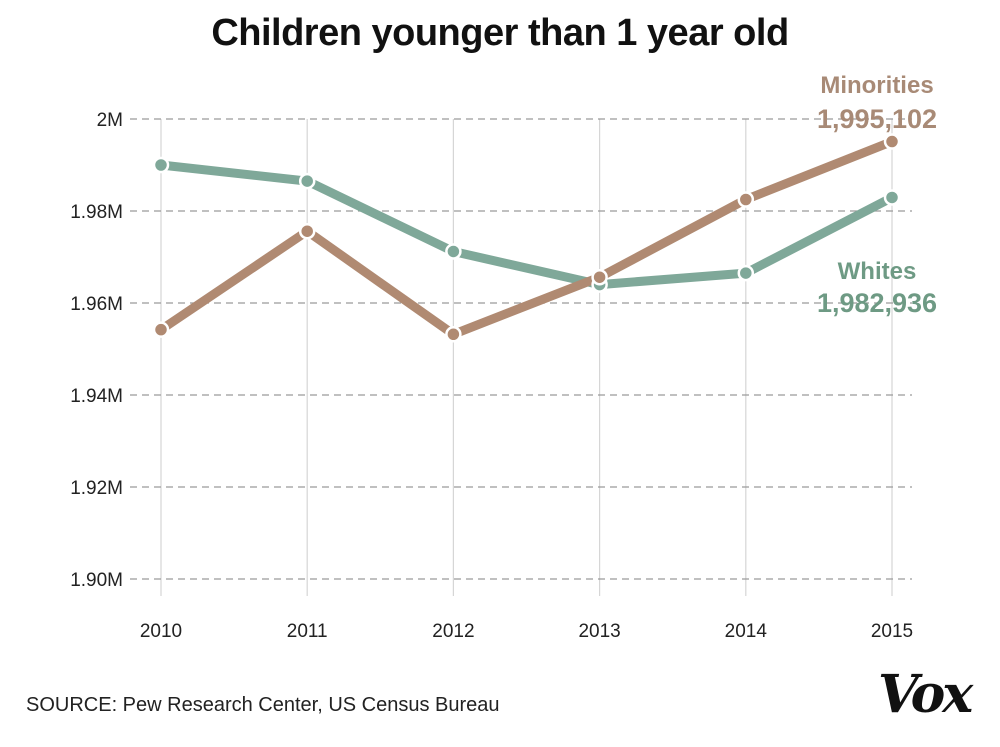 The height and width of the screenshot is (747, 1000). Describe the element at coordinates (96, 580) in the screenshot. I see `y-tick-label: 1.90M` at that location.